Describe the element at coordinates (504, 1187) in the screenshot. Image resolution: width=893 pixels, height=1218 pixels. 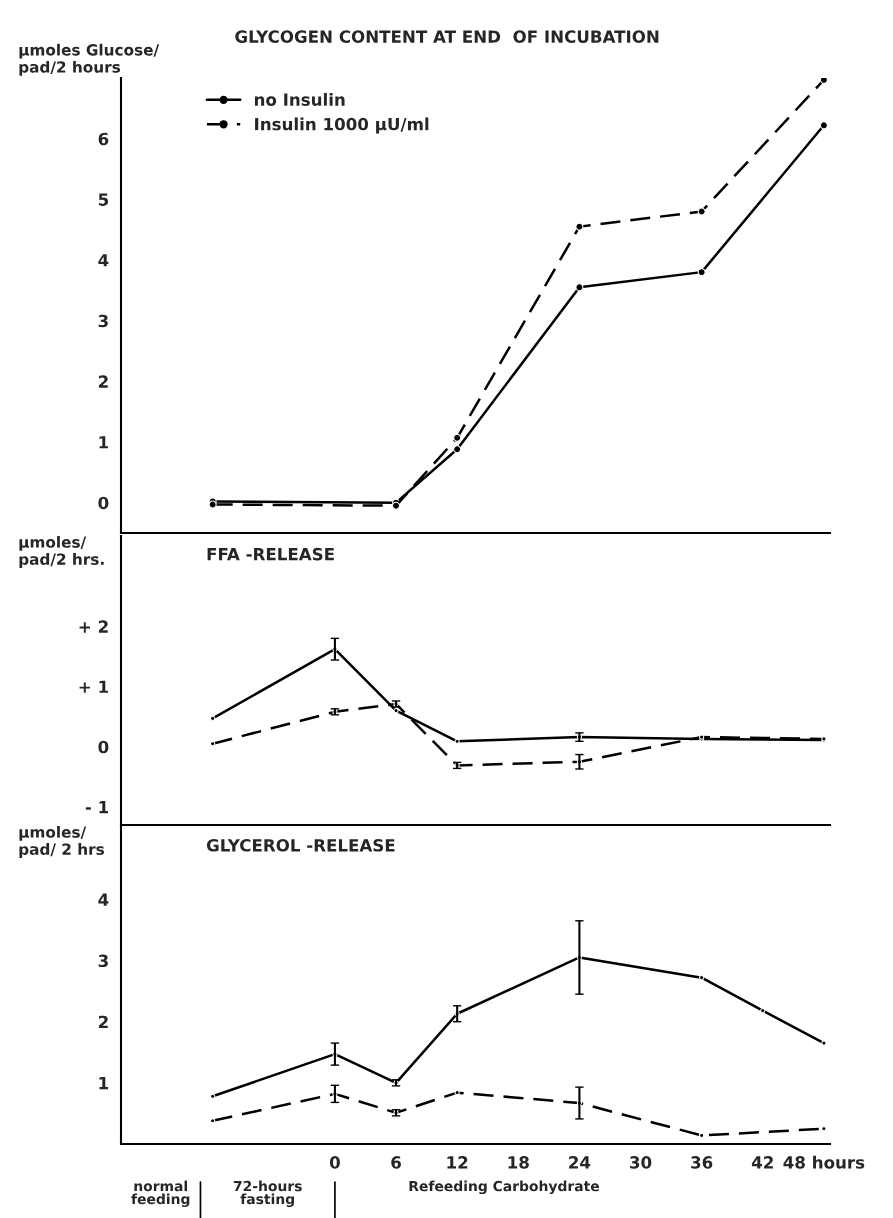
I see `text: Refeeding Carbohydrate` at that location.